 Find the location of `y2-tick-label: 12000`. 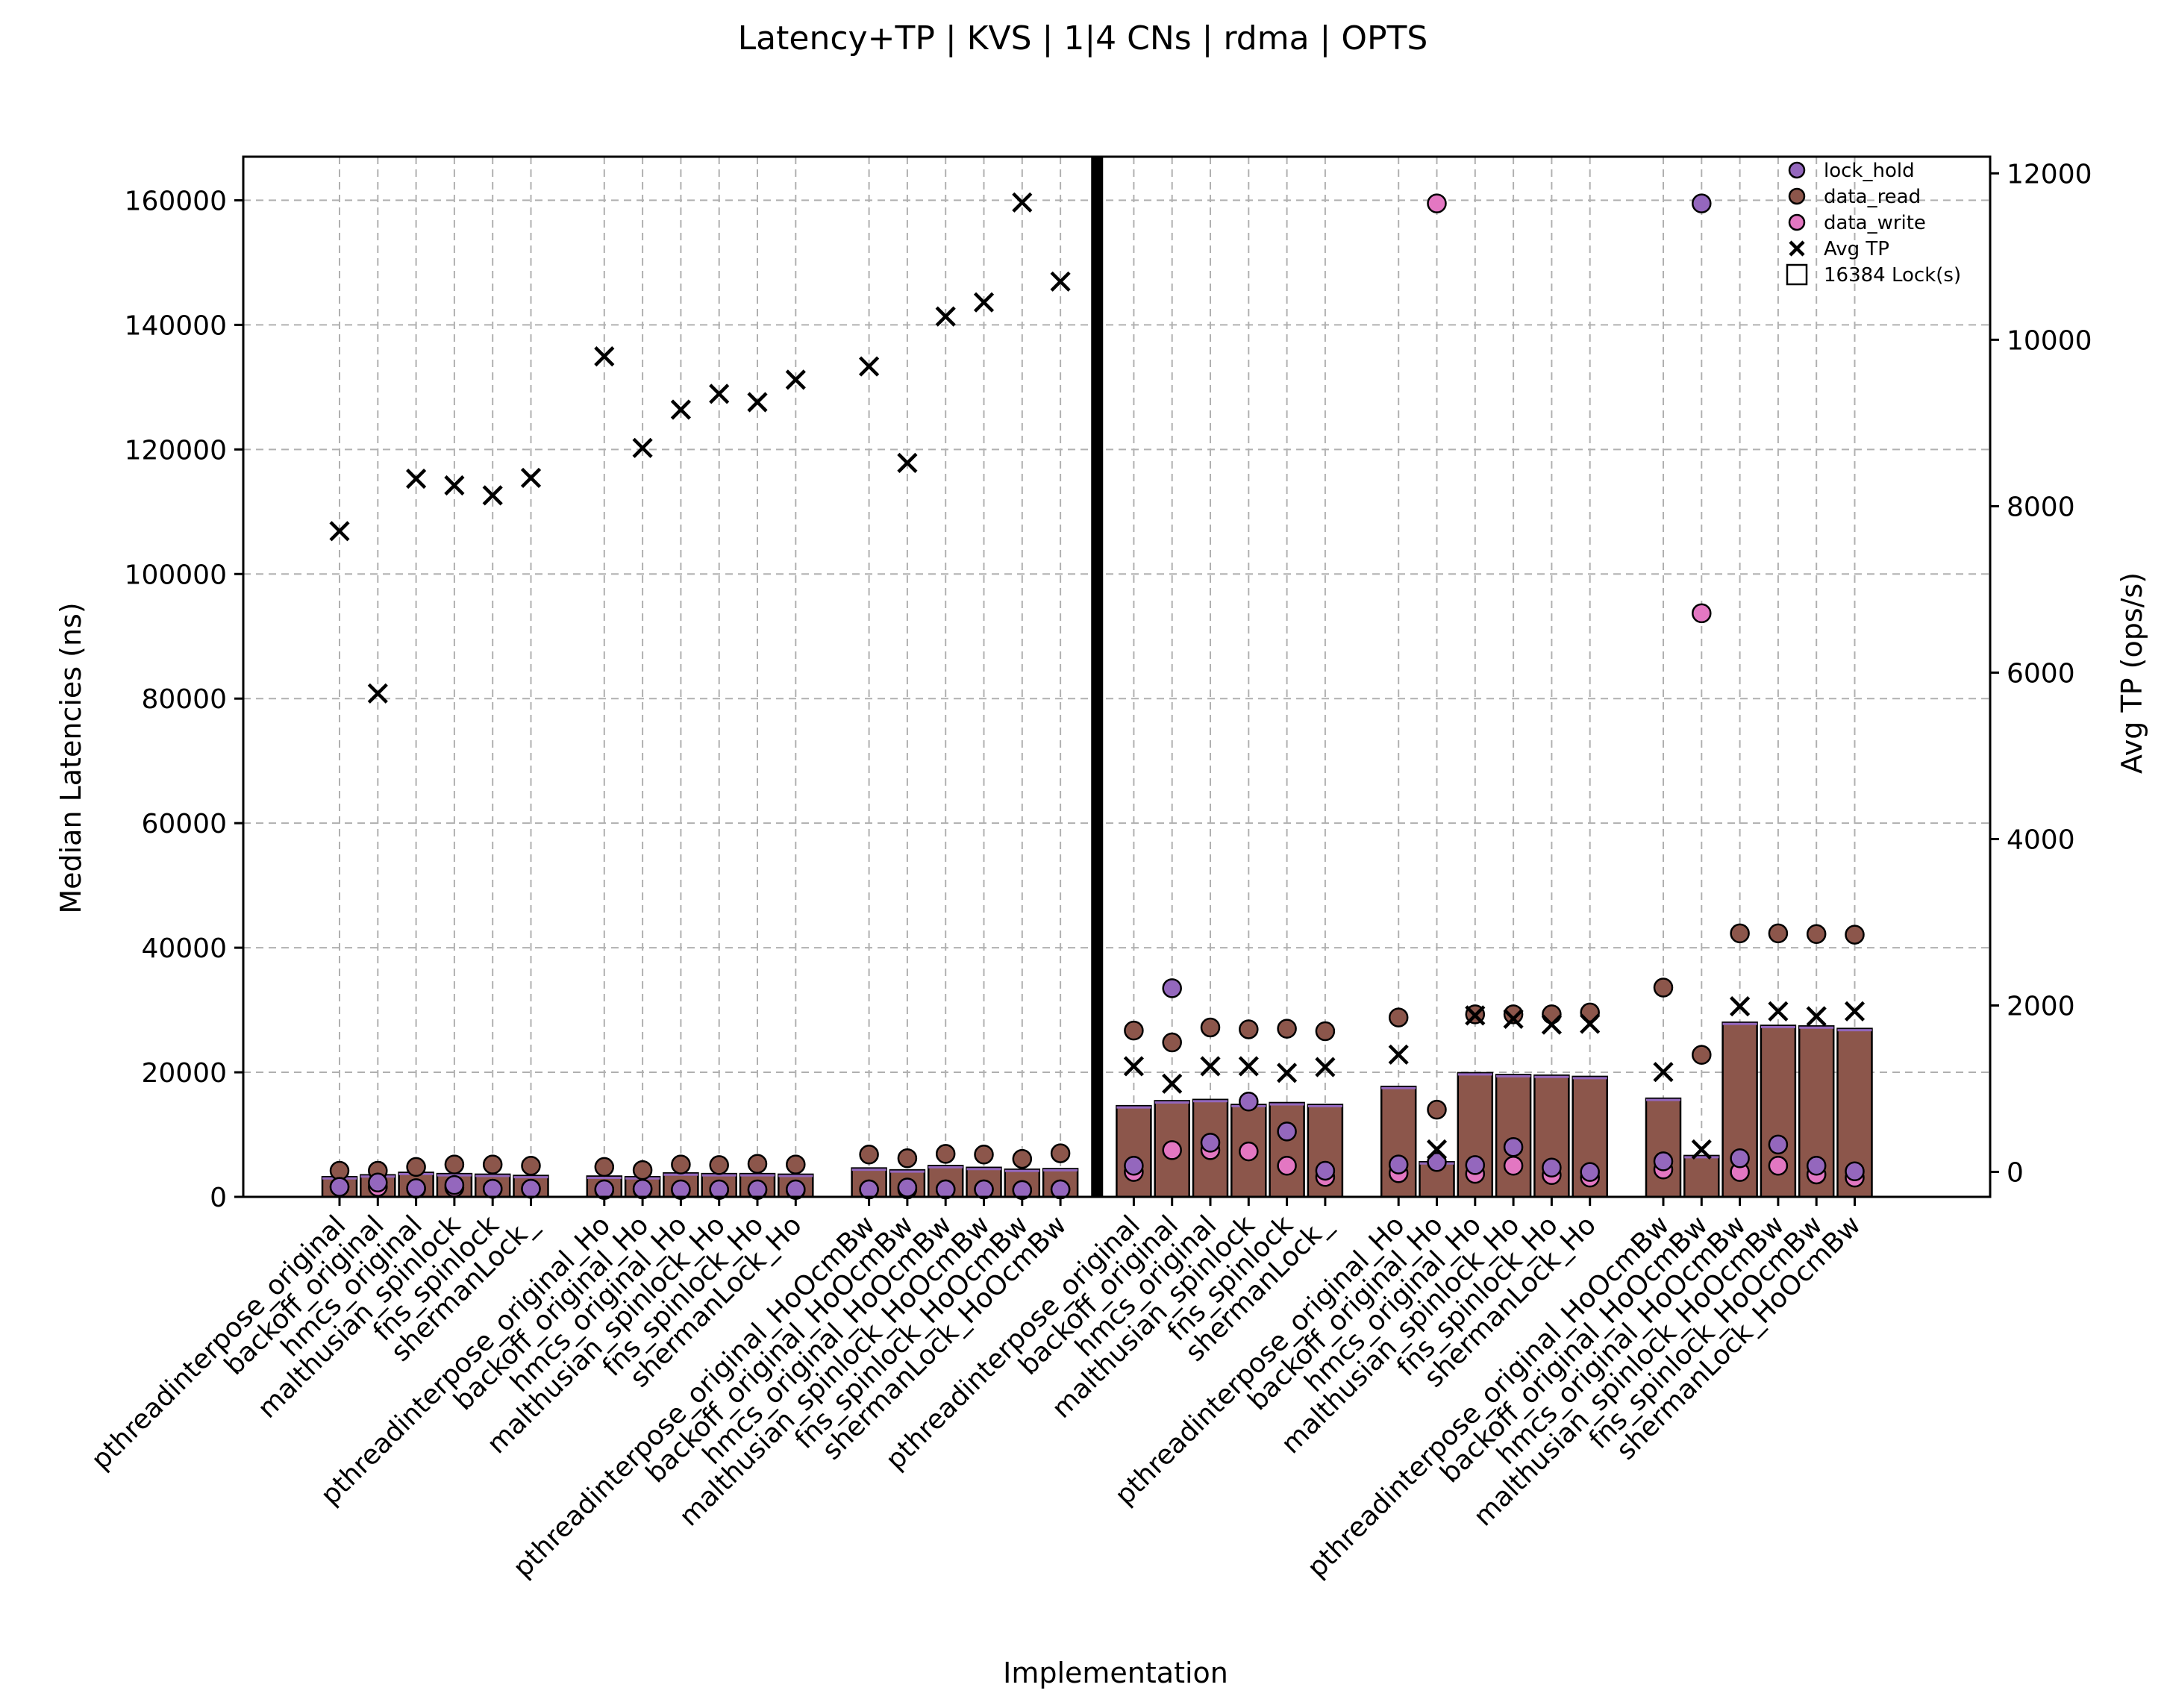

y2-tick-label: 12000 is located at coordinates (2049, 174).